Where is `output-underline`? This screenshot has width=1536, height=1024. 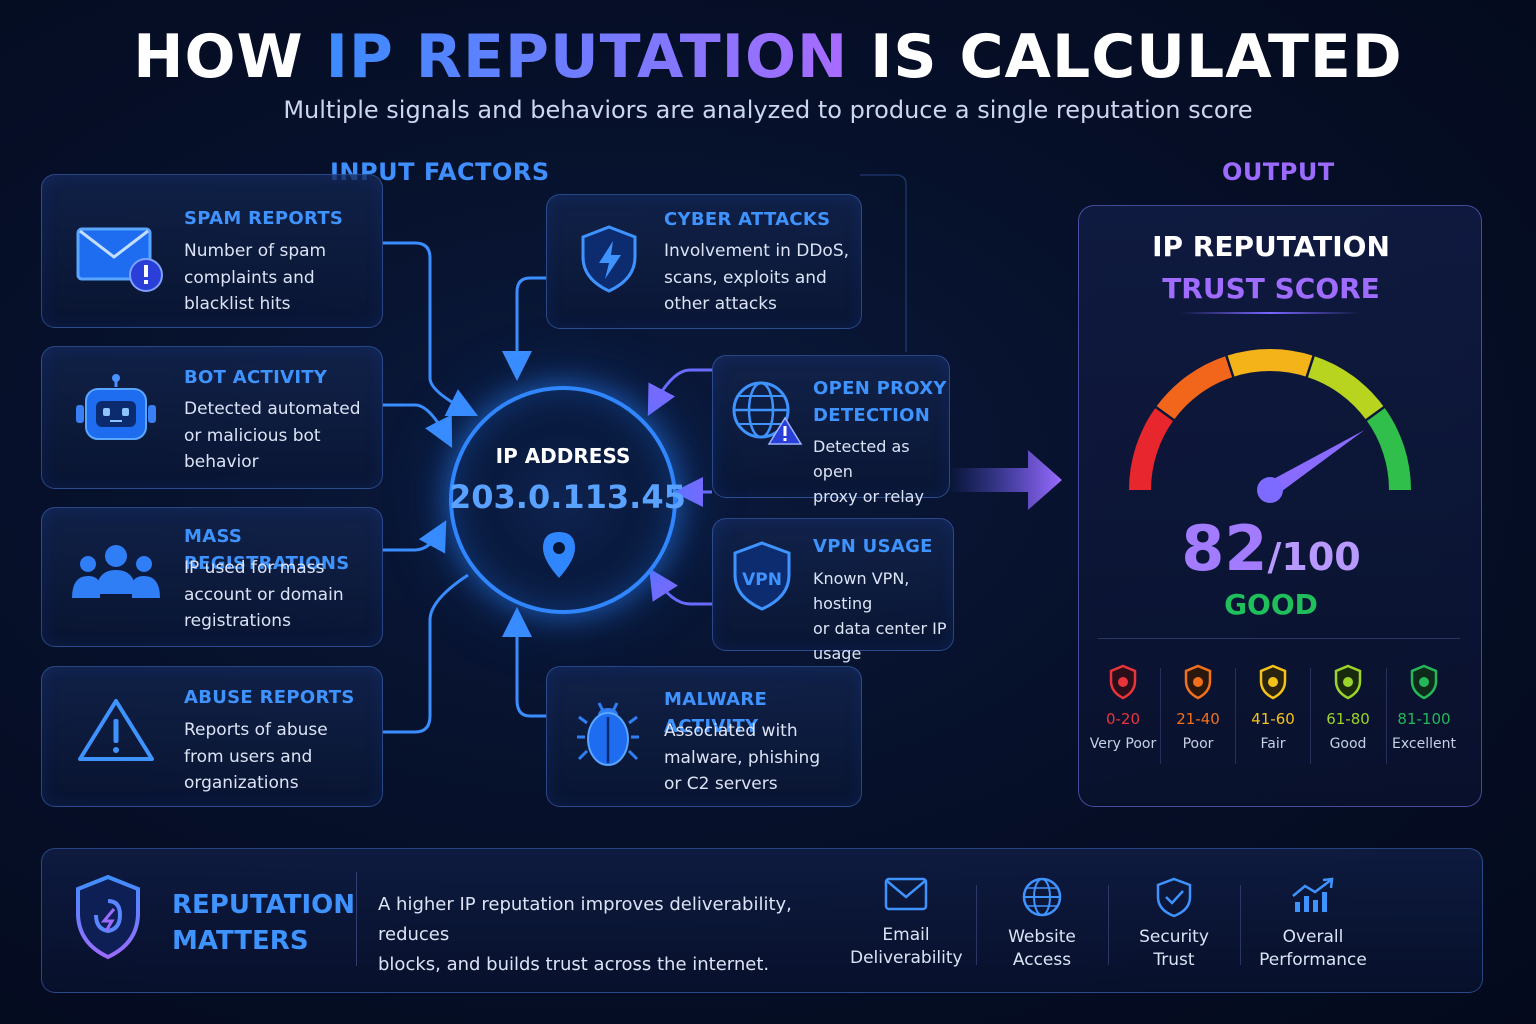 output-underline is located at coordinates (1270, 313).